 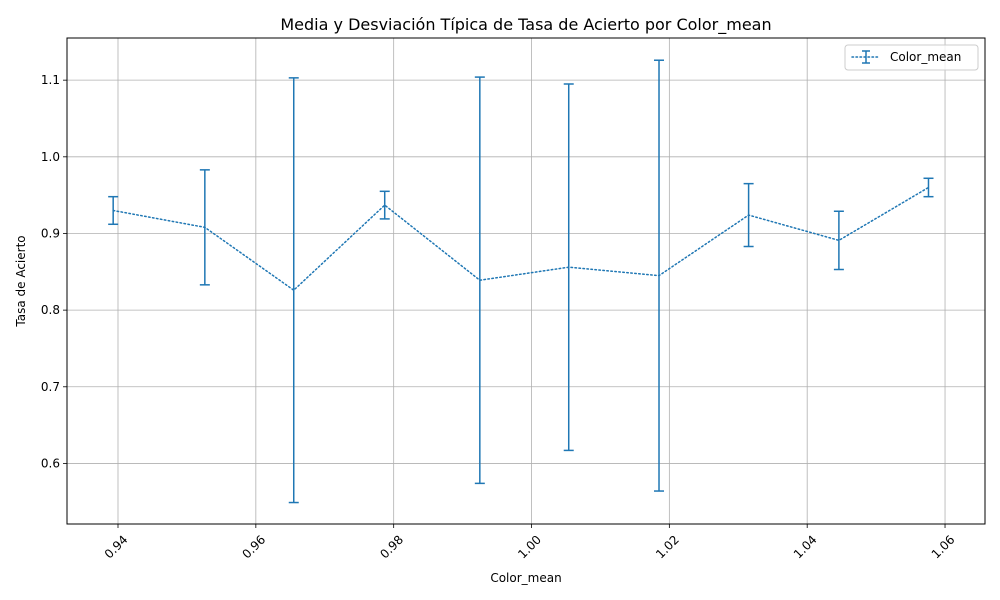 I want to click on legend: Color_mean, so click(x=911, y=57).